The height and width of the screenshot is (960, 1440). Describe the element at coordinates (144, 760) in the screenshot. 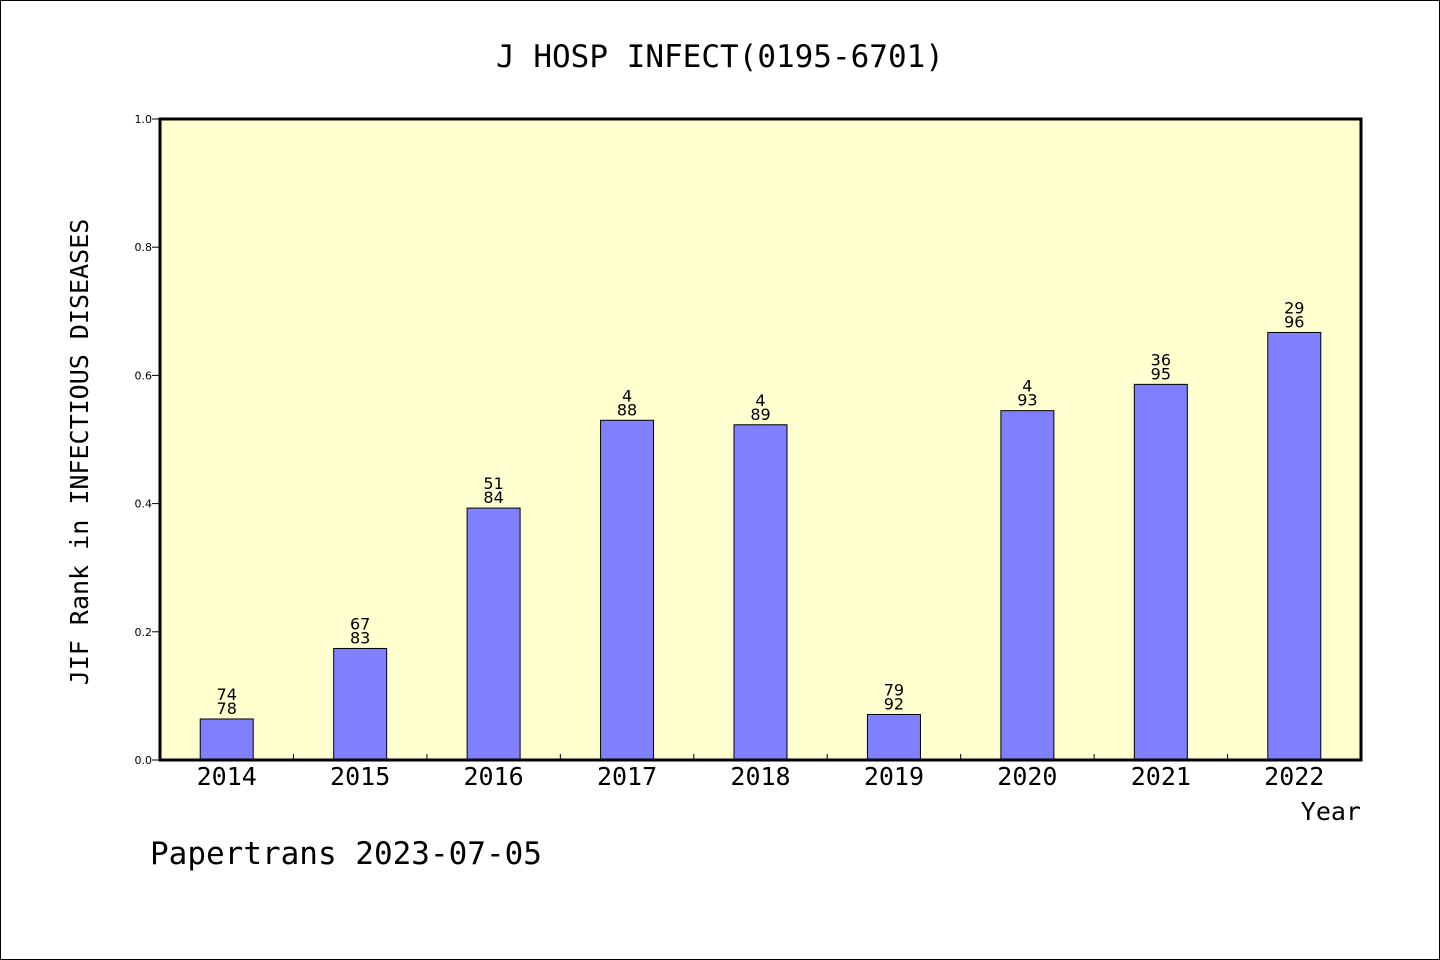

I see `y-tick-label: 0.0` at that location.